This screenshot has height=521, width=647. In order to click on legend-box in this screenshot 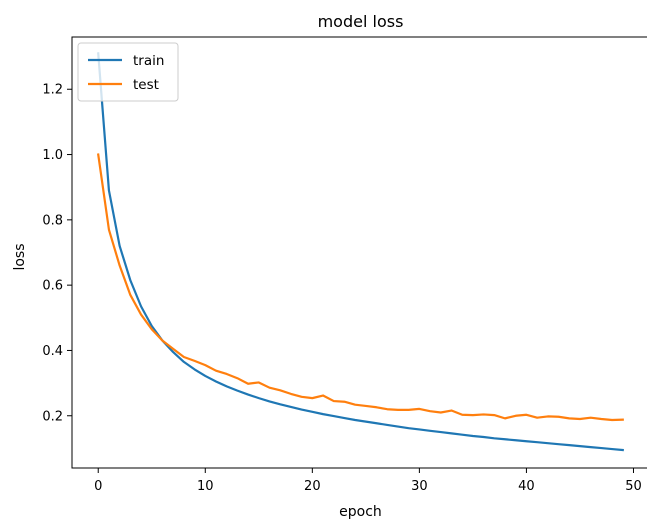, I will do `click(128, 72)`.